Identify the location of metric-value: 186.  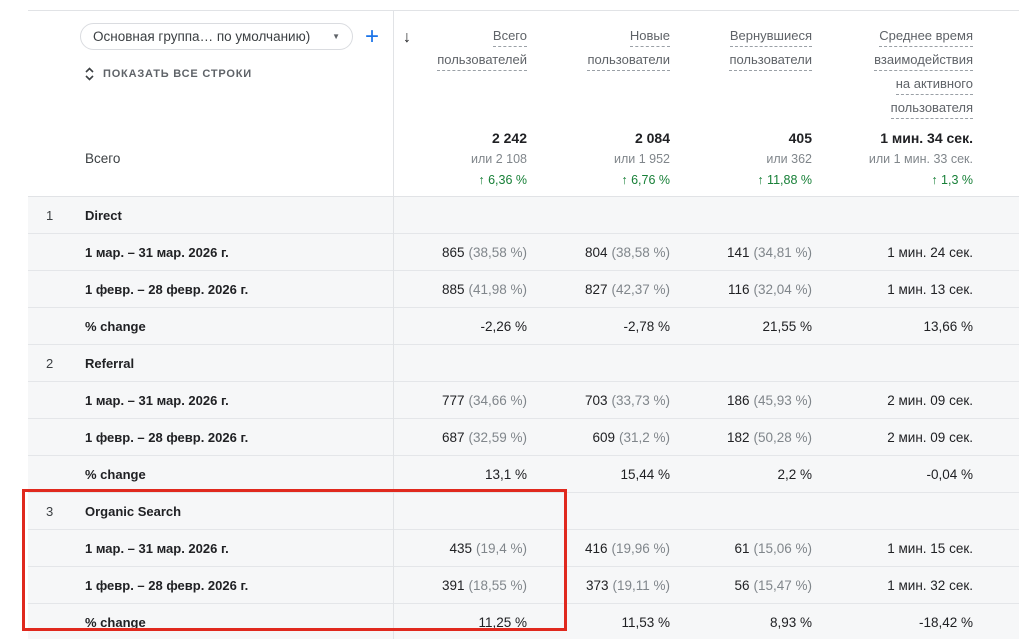
(738, 400).